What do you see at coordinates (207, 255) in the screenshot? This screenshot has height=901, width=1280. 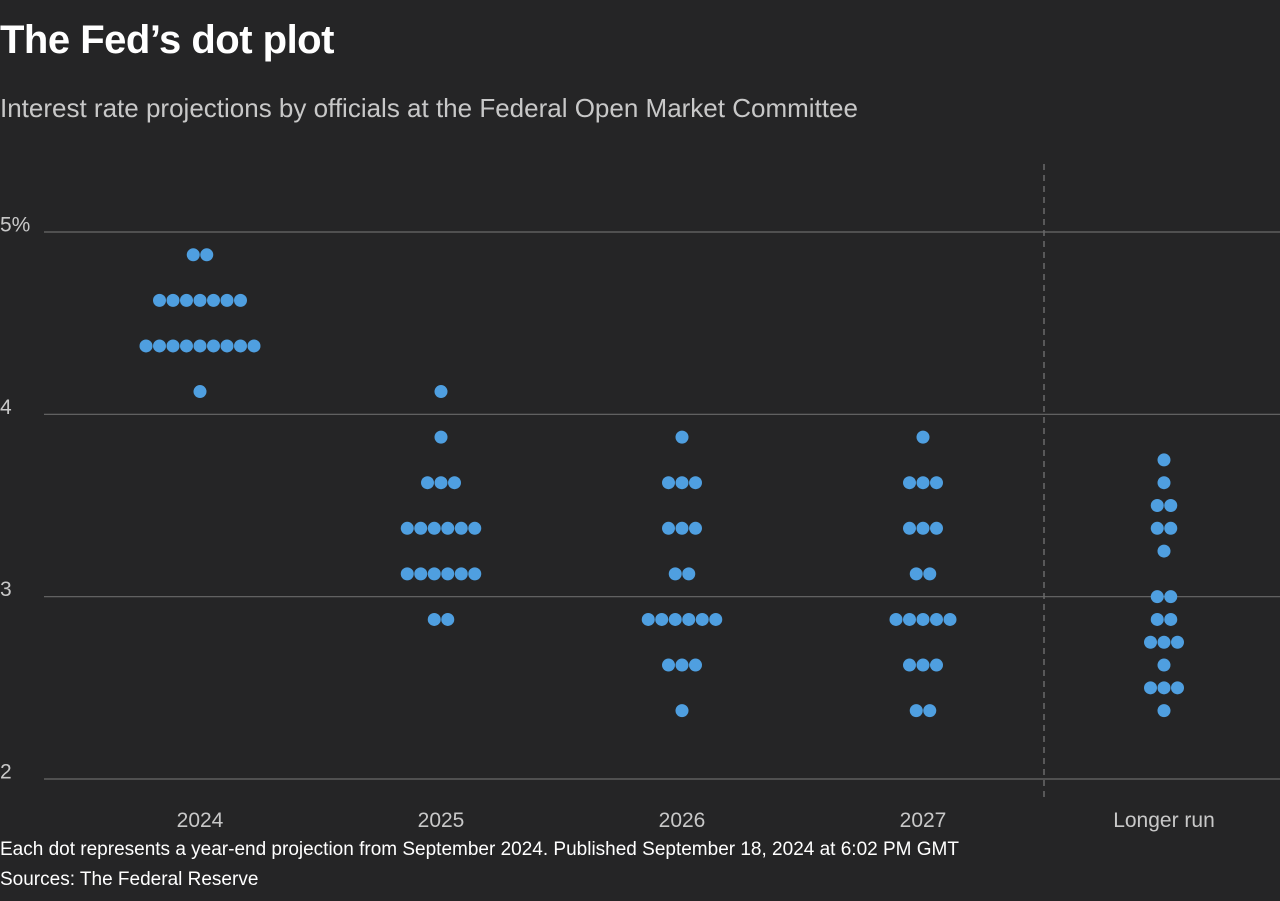 I see `dot-2024-4.875` at bounding box center [207, 255].